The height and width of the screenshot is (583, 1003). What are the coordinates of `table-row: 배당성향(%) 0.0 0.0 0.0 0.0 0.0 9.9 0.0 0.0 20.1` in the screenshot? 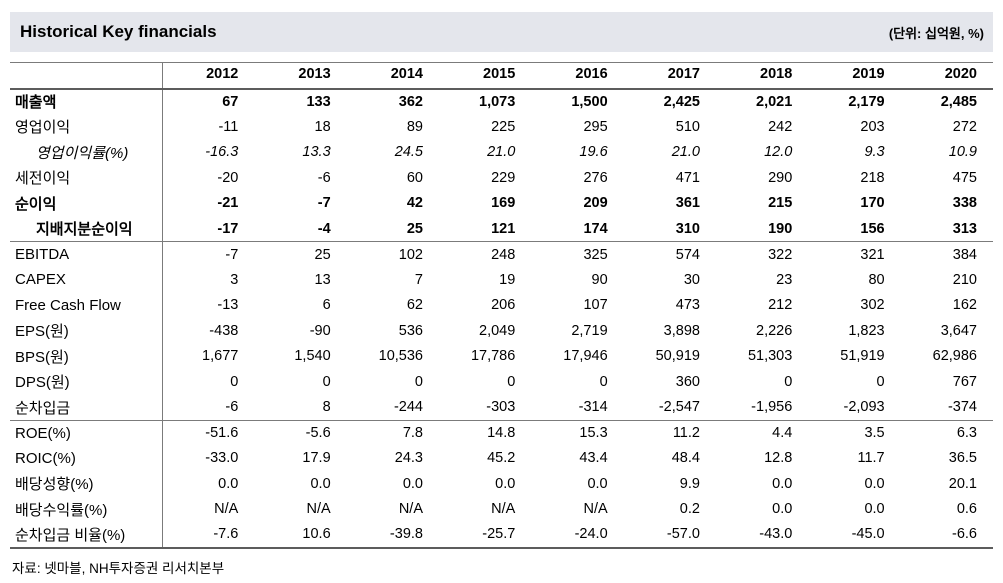 It's located at (501, 484).